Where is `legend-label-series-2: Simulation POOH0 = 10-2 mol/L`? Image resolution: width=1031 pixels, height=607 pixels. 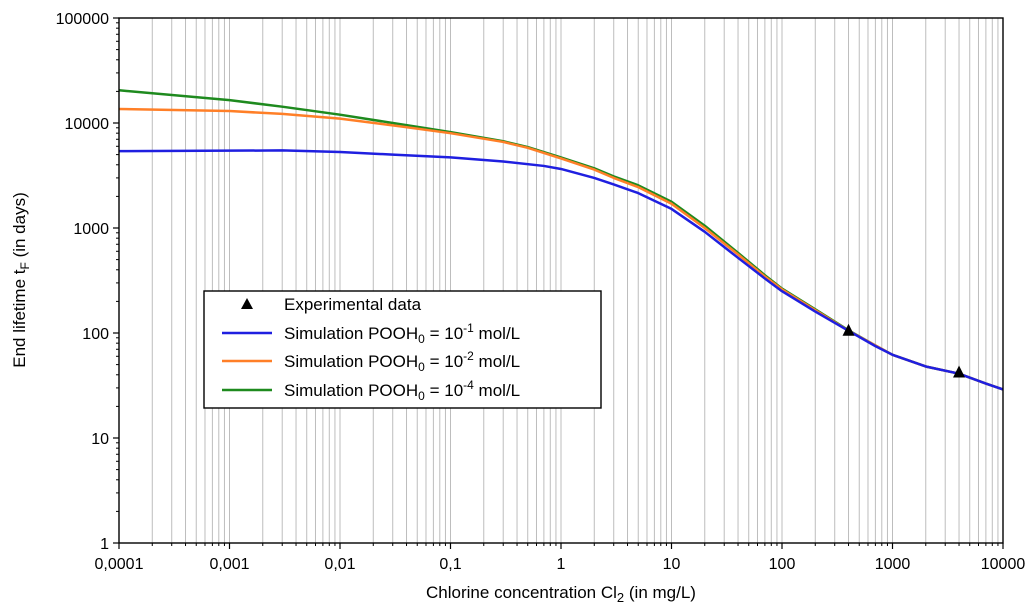 legend-label-series-2: Simulation POOH0 = 10-2 mol/L is located at coordinates (402, 361).